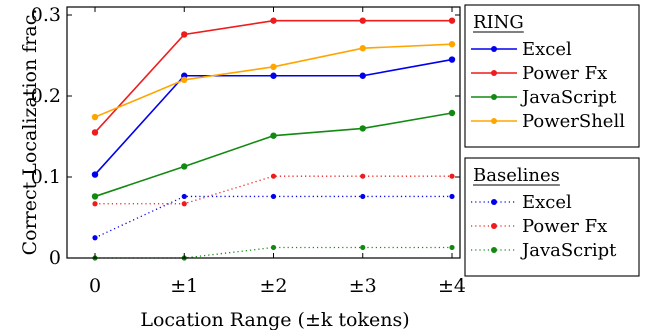 Image resolution: width=645 pixels, height=330 pixels. What do you see at coordinates (55, 258) in the screenshot?
I see `y-tick-label: 0` at bounding box center [55, 258].